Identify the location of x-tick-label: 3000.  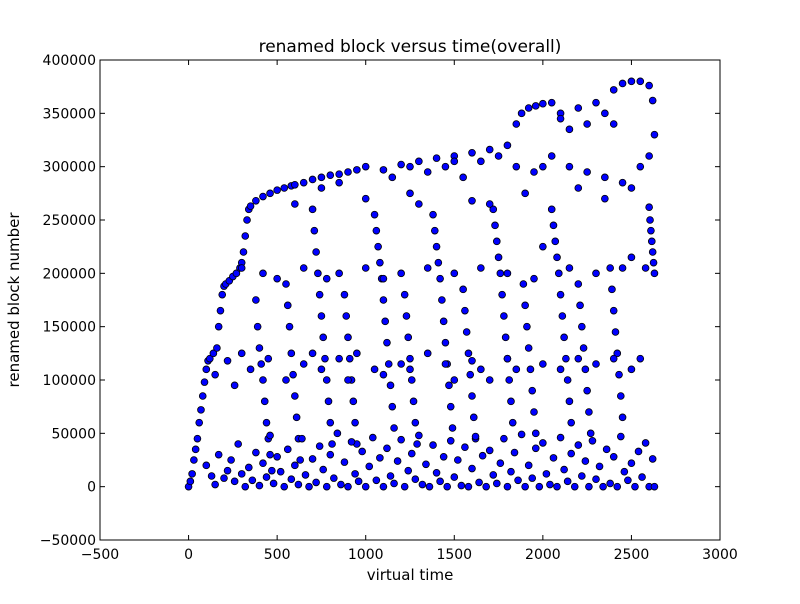
(720, 555).